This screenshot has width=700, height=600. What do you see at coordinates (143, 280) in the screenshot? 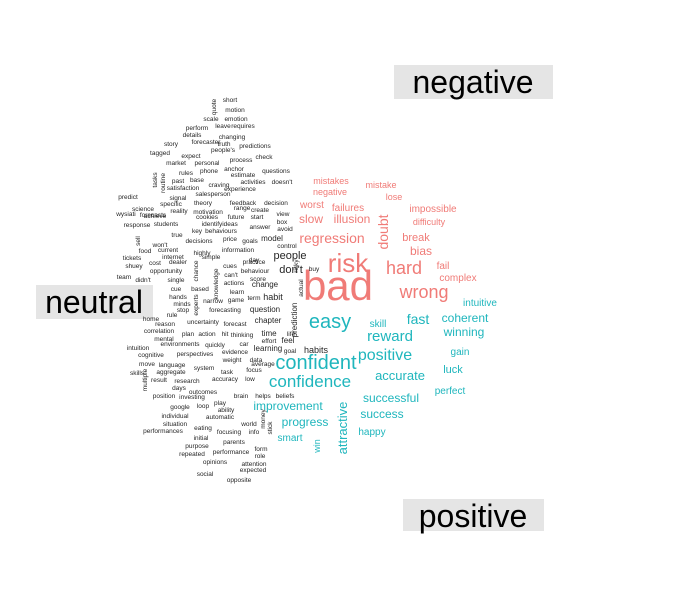
I see `word-neutral-159: didn't` at bounding box center [143, 280].